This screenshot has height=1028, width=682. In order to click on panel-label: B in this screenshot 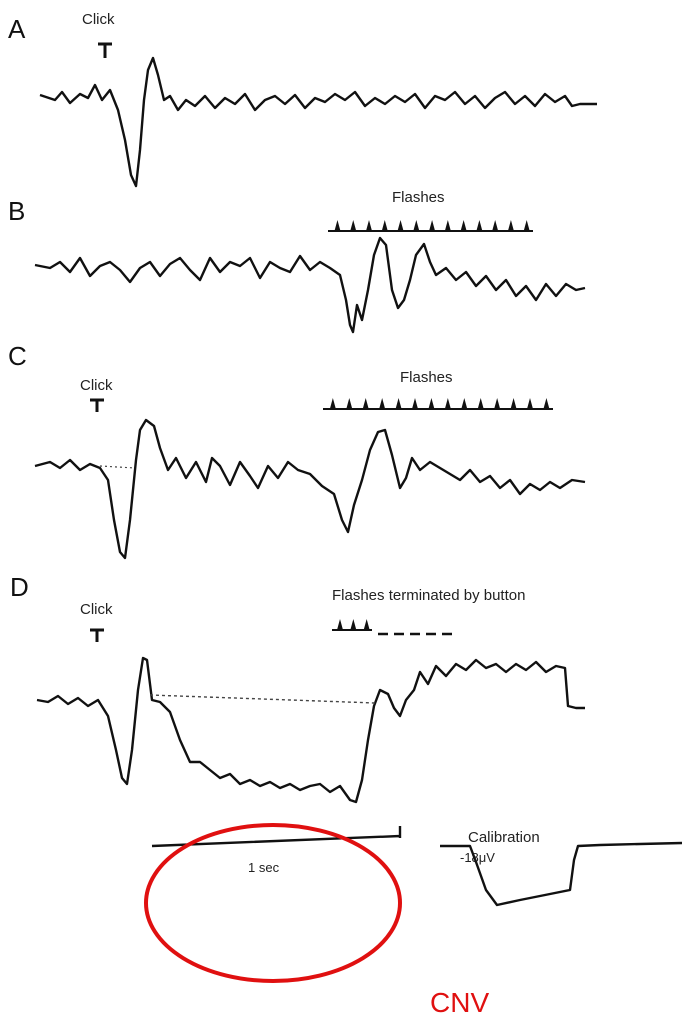, I will do `click(16, 211)`.